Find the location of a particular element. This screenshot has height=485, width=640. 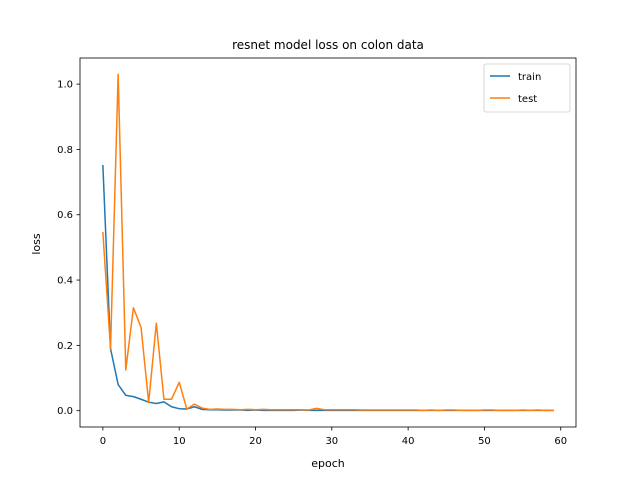

x-tick-label: 50 is located at coordinates (484, 441).